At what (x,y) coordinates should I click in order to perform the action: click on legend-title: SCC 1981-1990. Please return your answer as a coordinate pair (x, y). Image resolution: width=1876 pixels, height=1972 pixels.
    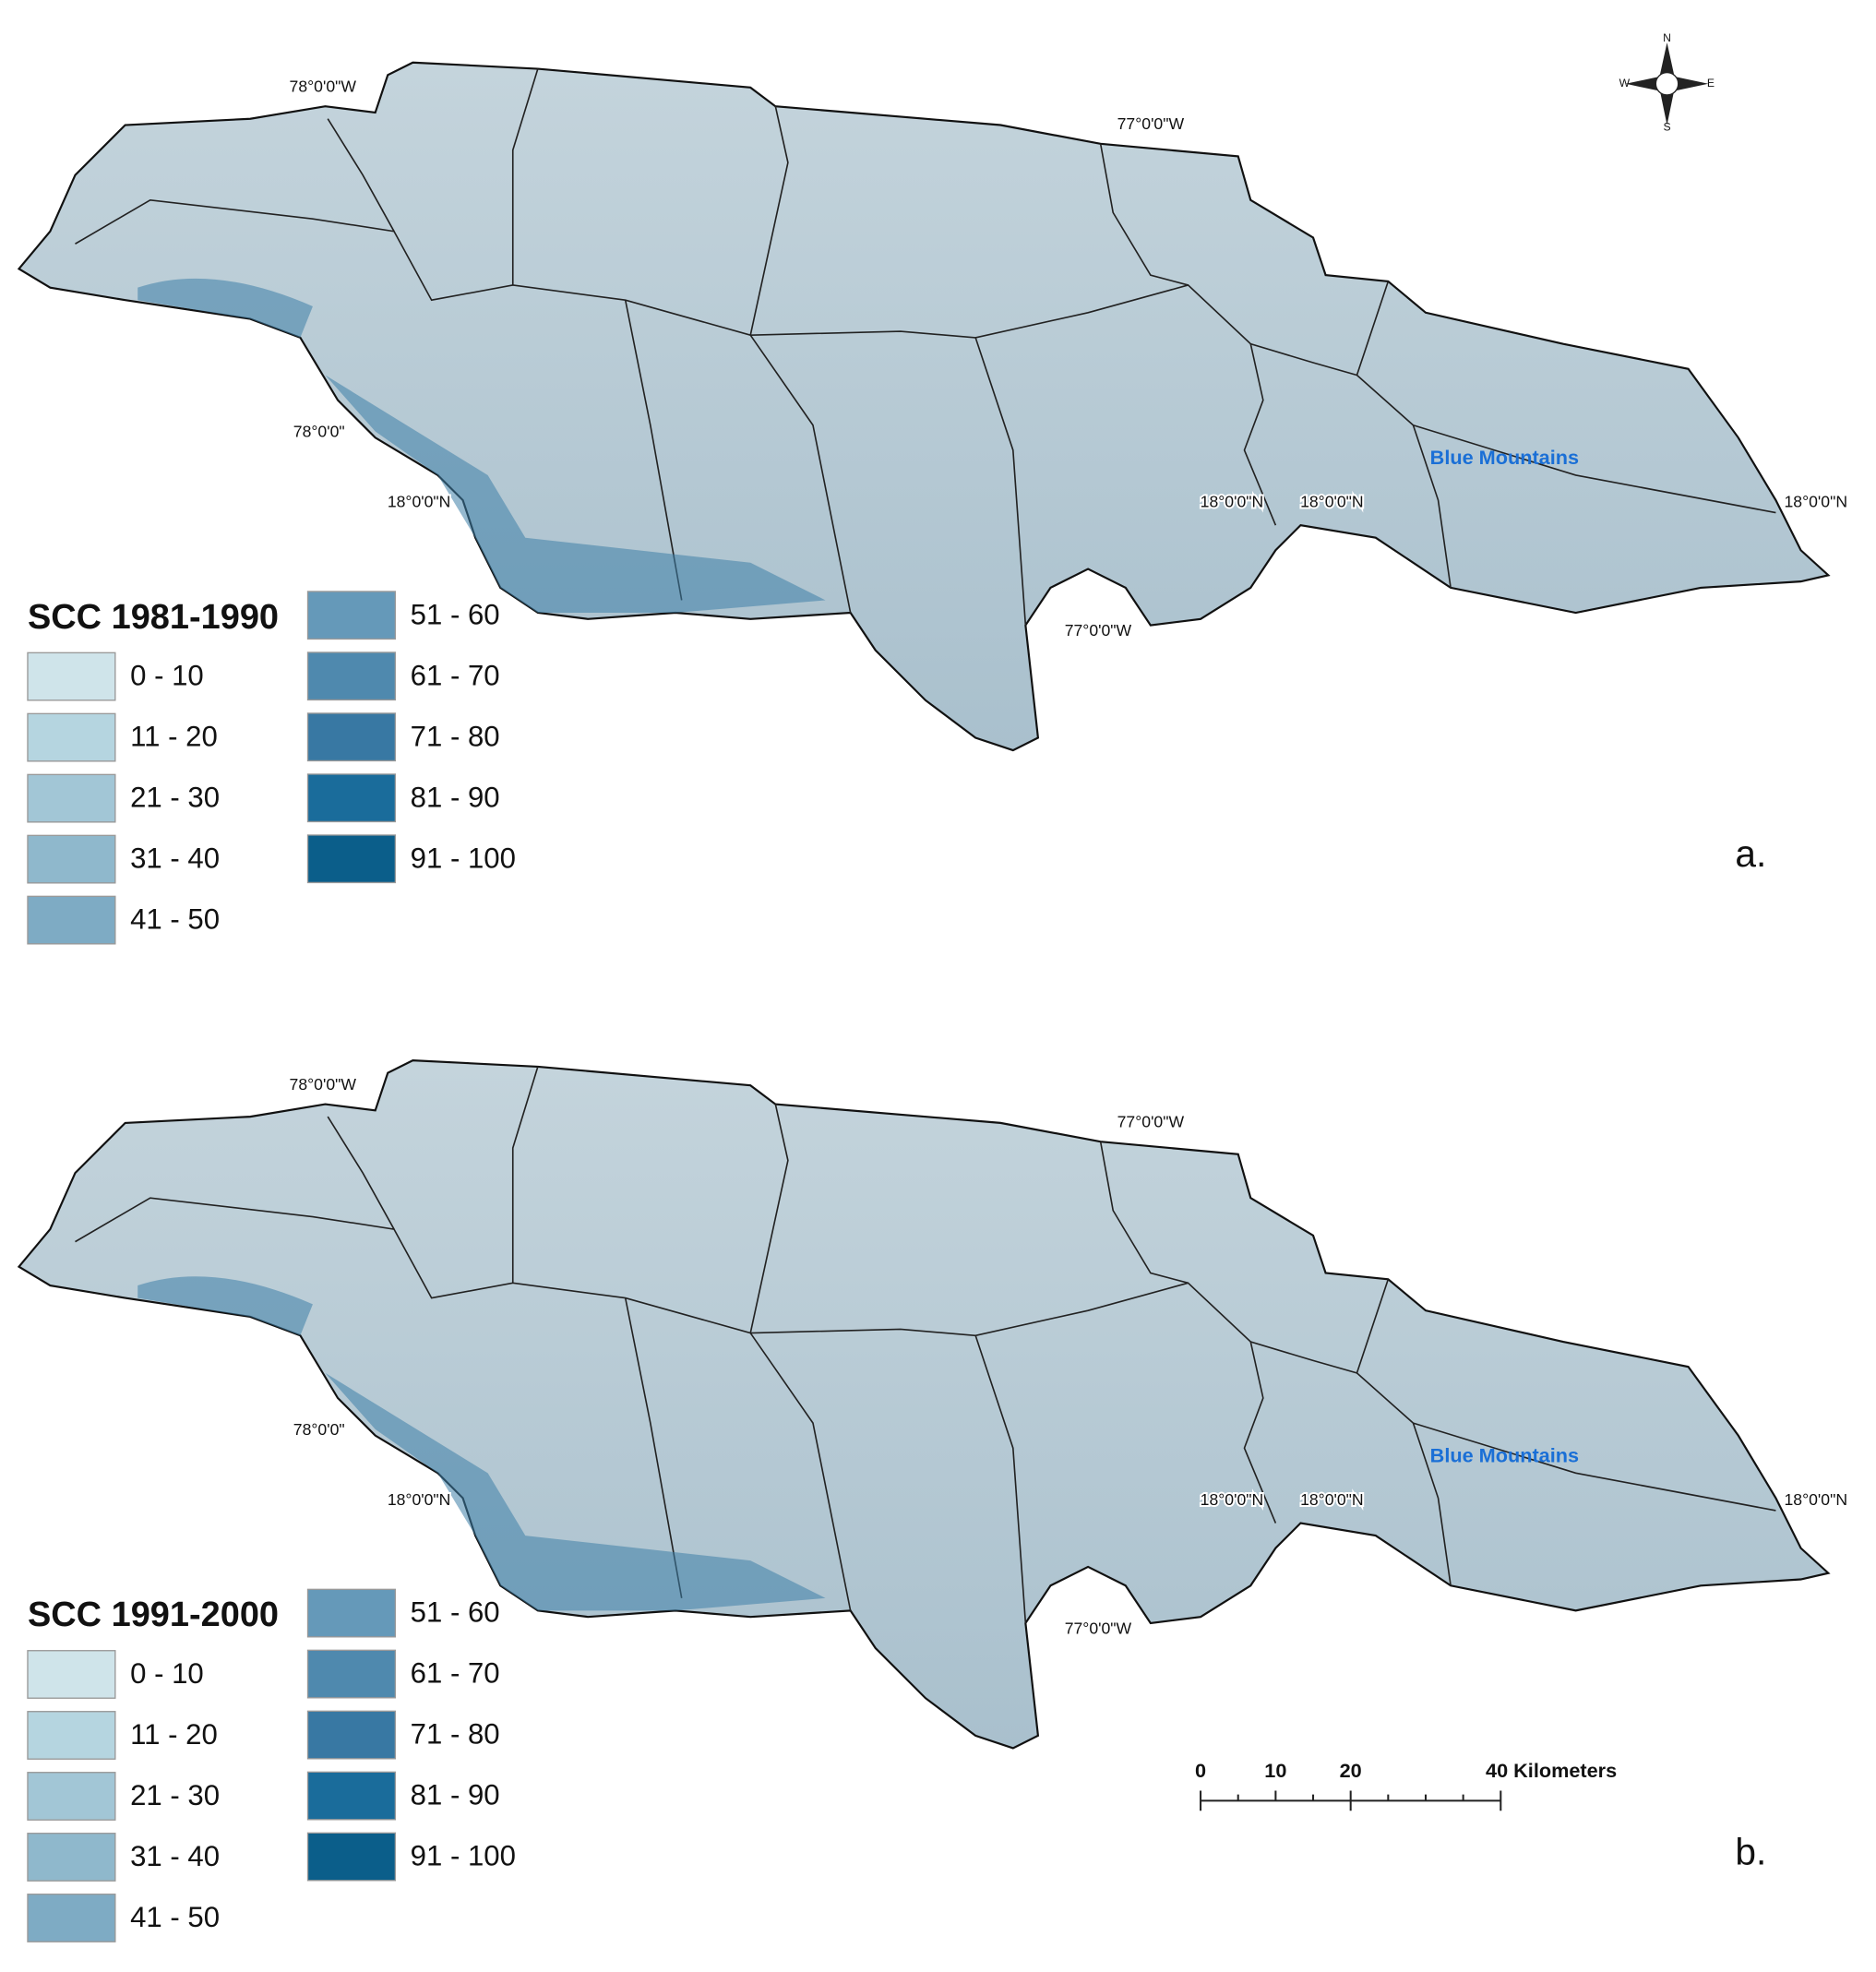
    Looking at the image, I should click on (153, 617).